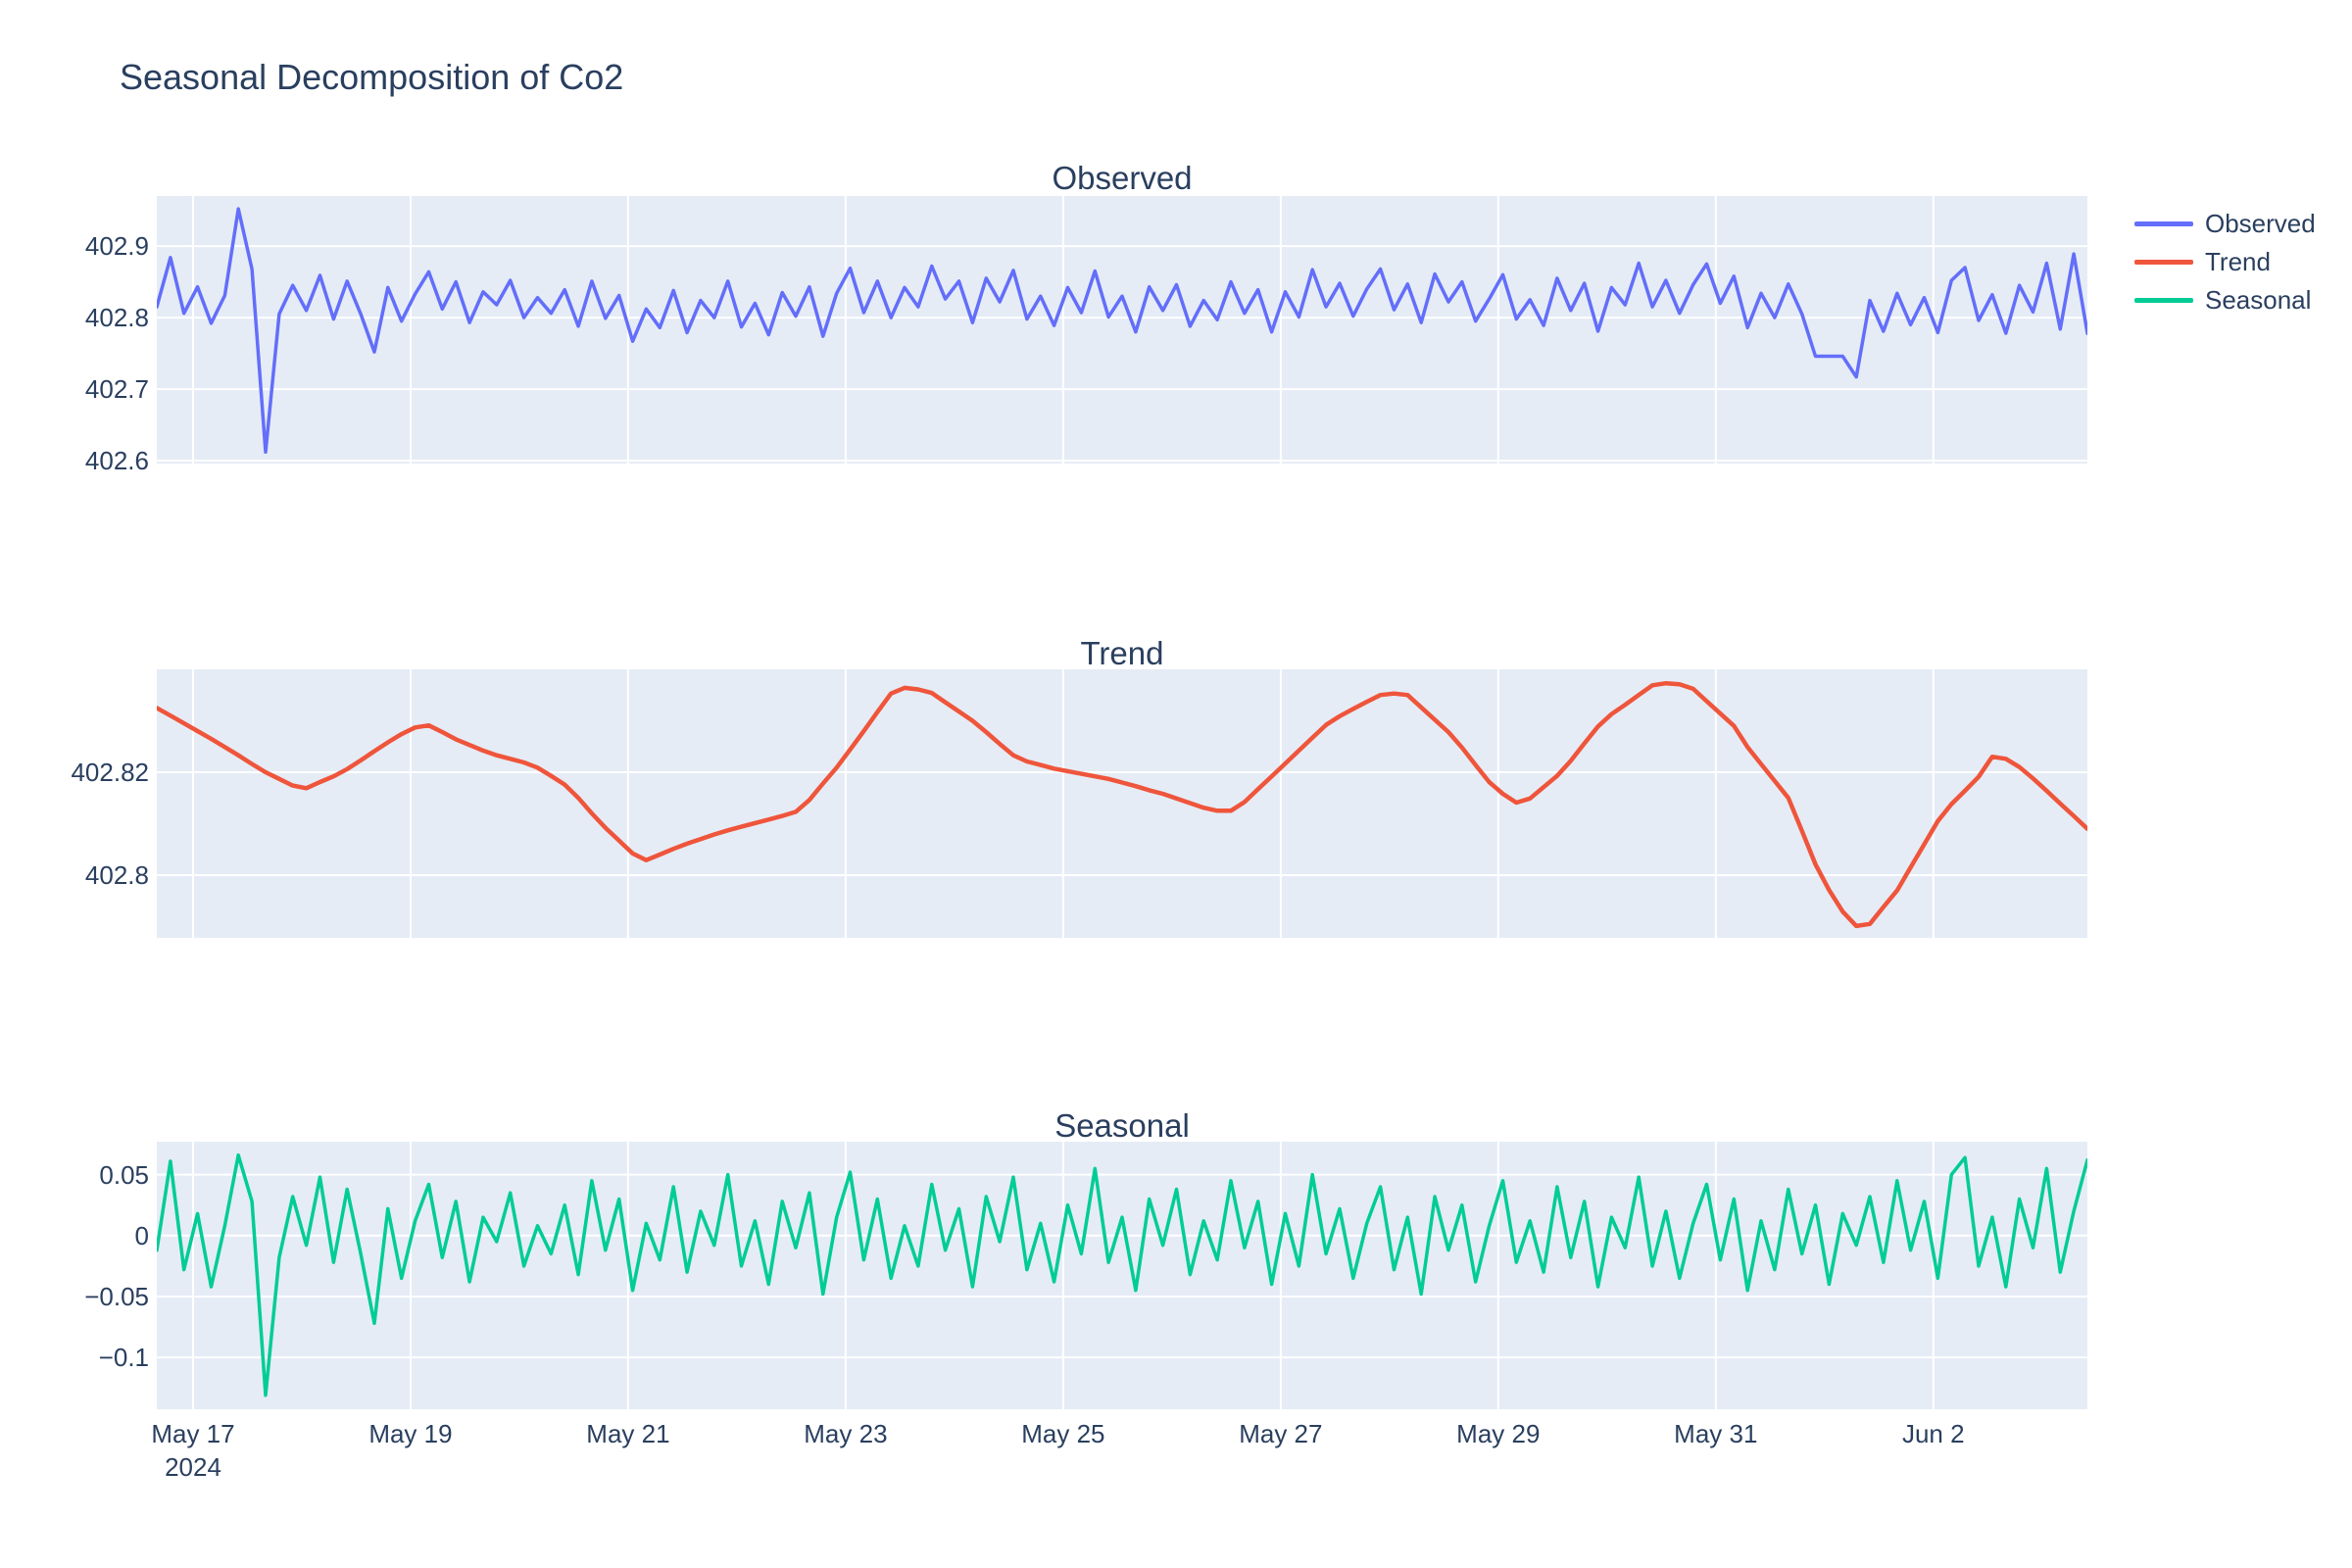 The image size is (2352, 1568). I want to click on trend-subplot-title: Trend, so click(1122, 653).